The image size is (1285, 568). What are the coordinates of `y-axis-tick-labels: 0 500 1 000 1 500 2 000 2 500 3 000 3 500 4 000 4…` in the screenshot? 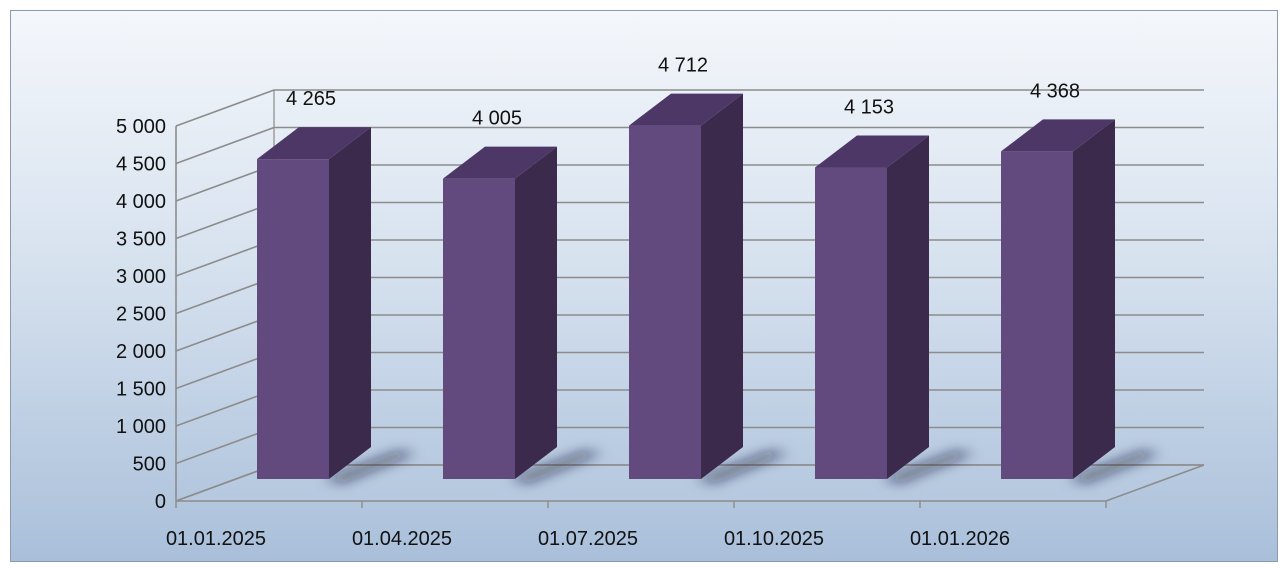 It's located at (141, 314).